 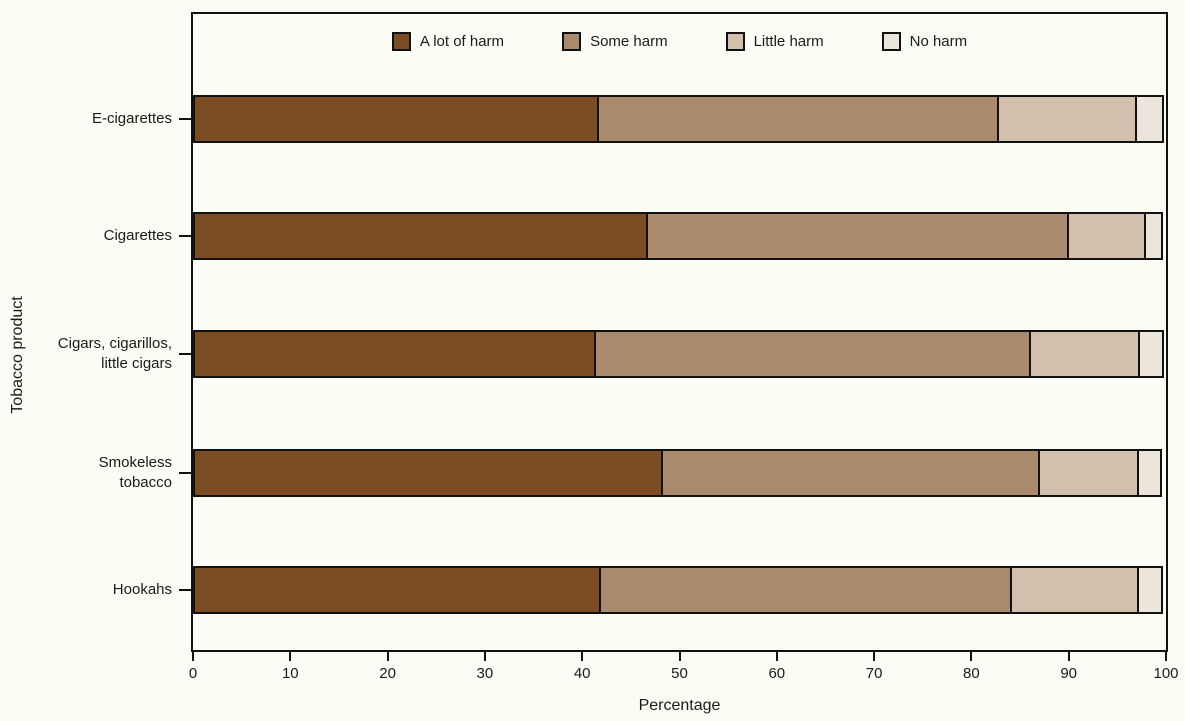 What do you see at coordinates (582, 673) in the screenshot?
I see `x-tick-label: 40` at bounding box center [582, 673].